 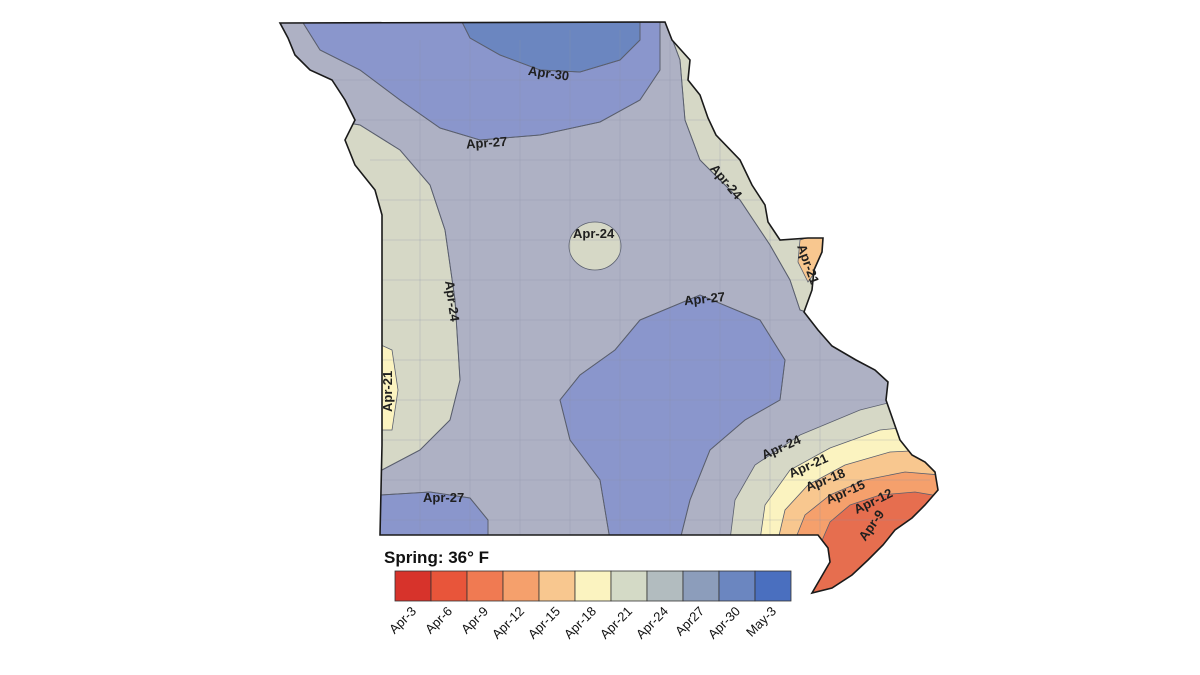 I want to click on legend-tick-label: Apr-18, so click(x=580, y=623).